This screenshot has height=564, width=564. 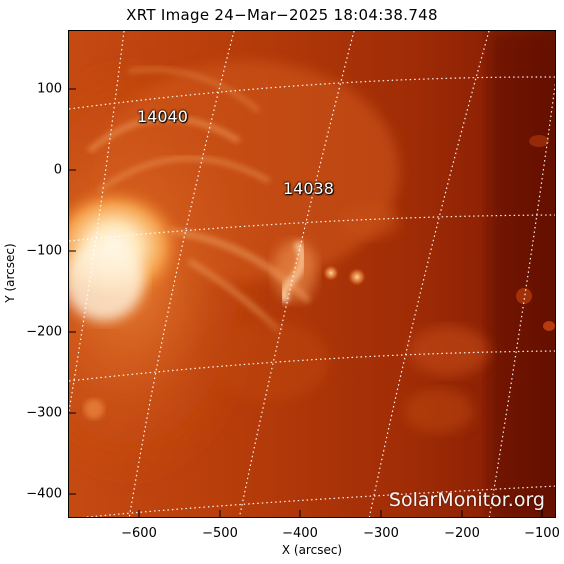 What do you see at coordinates (466, 500) in the screenshot?
I see `watermark: SolarMonitor.org` at bounding box center [466, 500].